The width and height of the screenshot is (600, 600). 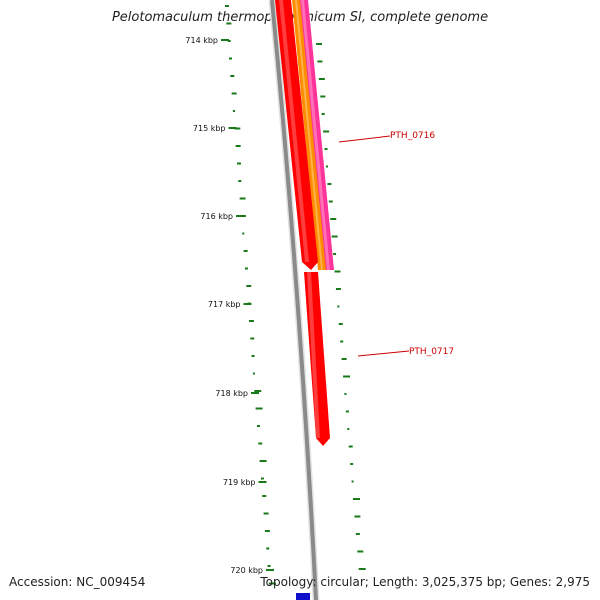 What do you see at coordinates (303, 596) in the screenshot?
I see `feature-marker-blue` at bounding box center [303, 596].